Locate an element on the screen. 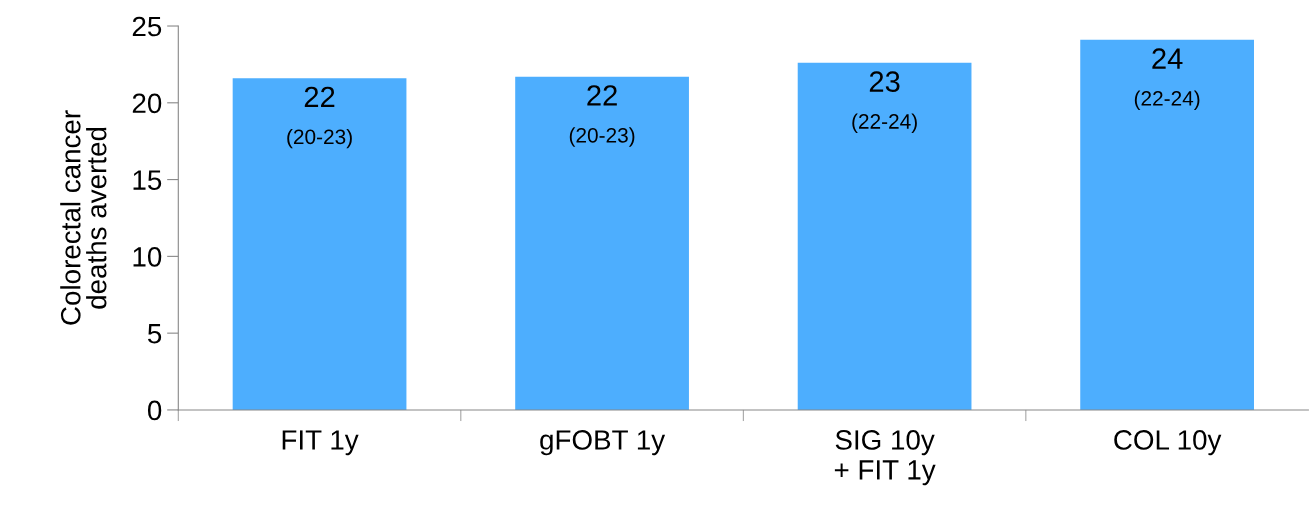 The image size is (1311, 531). y-axis-title: Colorectal cancer deaths averted is located at coordinates (83, 217).